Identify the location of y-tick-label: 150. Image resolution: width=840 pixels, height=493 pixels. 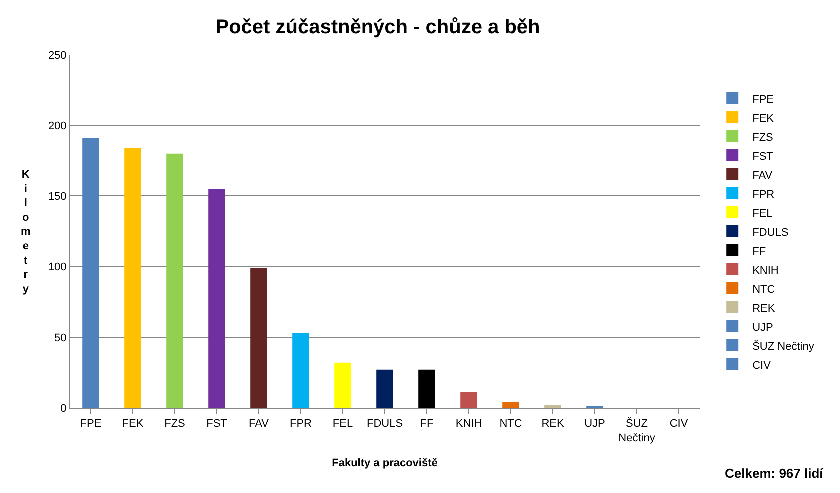
(57, 197).